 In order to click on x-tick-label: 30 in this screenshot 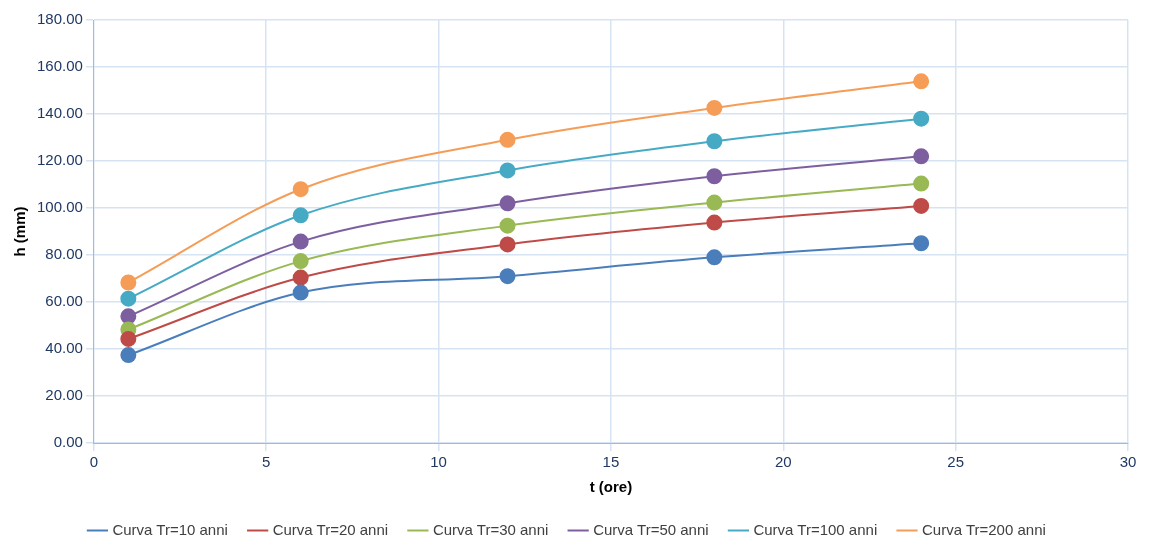, I will do `click(1128, 462)`.